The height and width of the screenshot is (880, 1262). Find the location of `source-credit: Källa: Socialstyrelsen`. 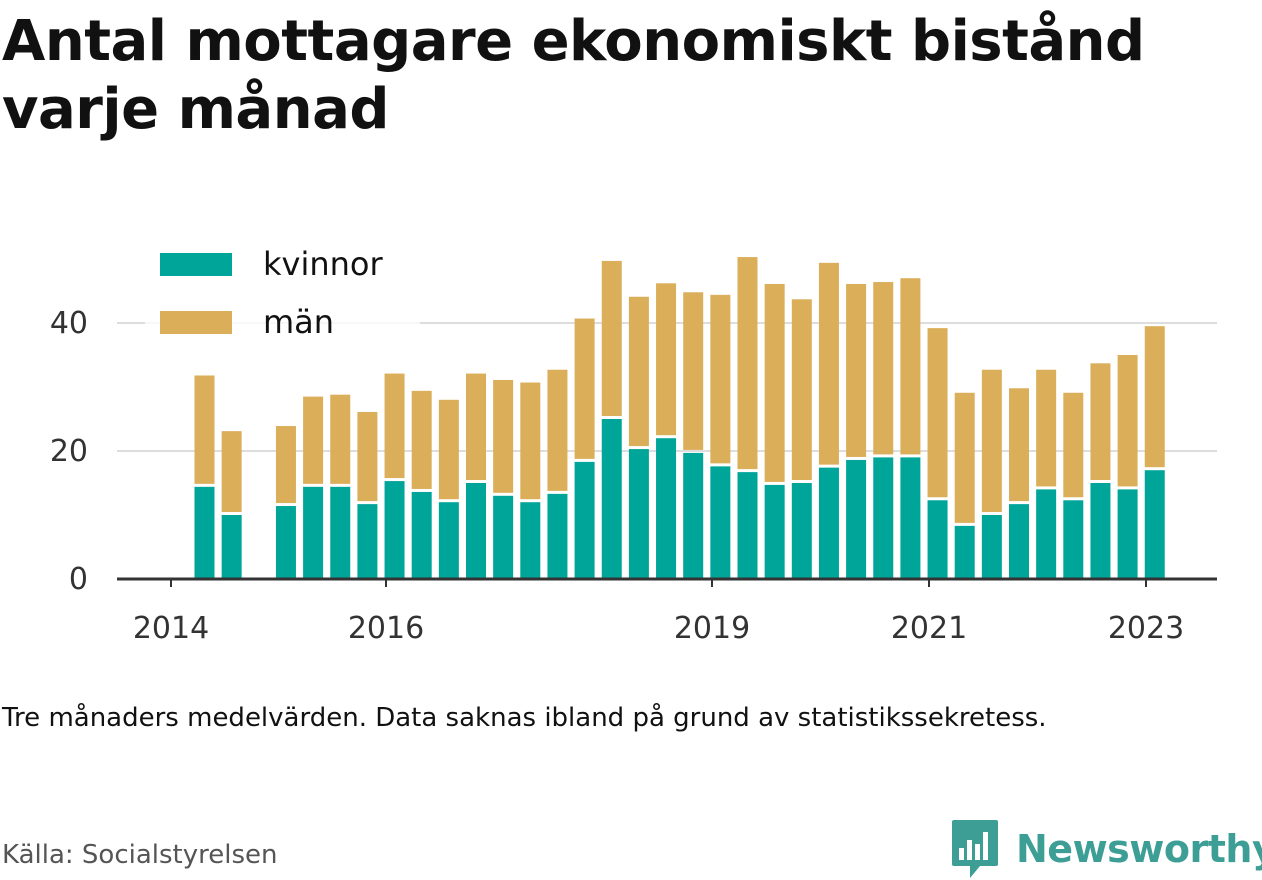

source-credit: Källa: Socialstyrelsen is located at coordinates (140, 855).